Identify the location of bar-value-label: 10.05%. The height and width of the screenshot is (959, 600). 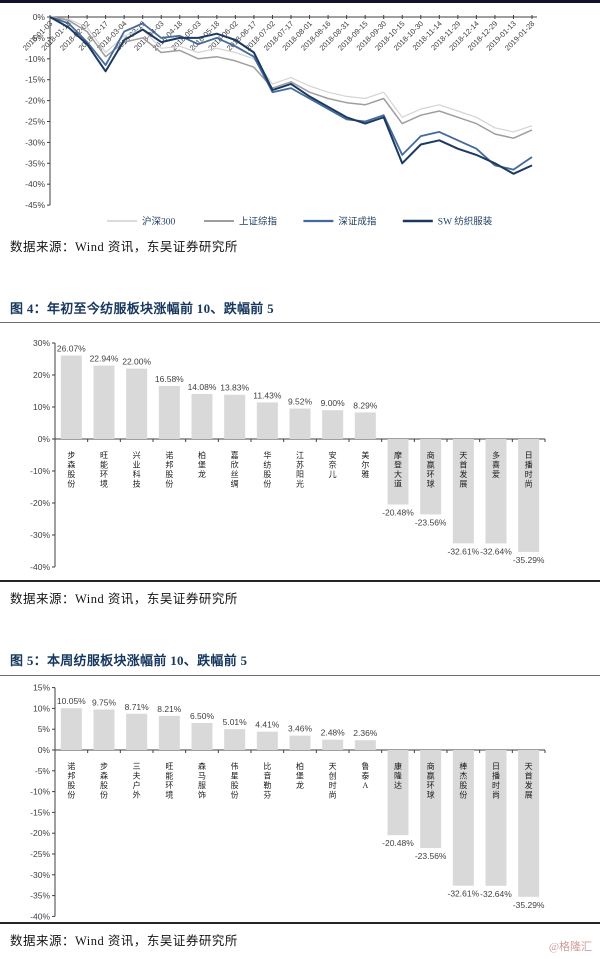
(71, 701).